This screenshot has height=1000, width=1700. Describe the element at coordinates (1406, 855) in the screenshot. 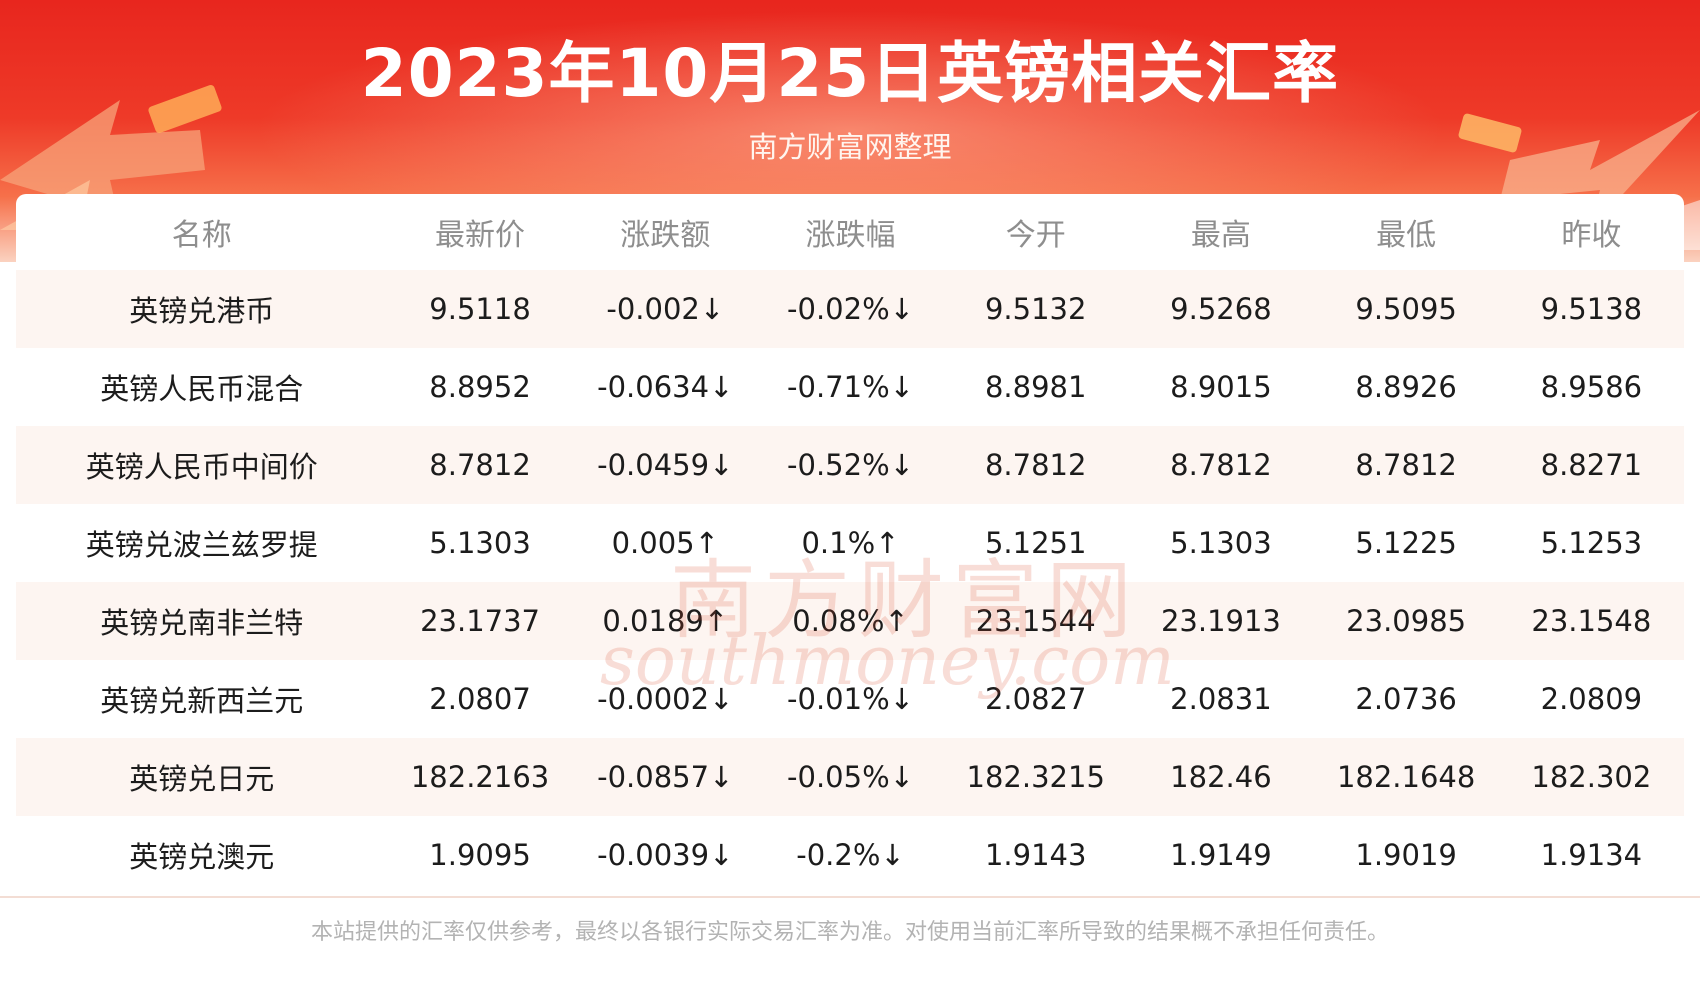

I see `rate-cell-low: 1.9019` at that location.